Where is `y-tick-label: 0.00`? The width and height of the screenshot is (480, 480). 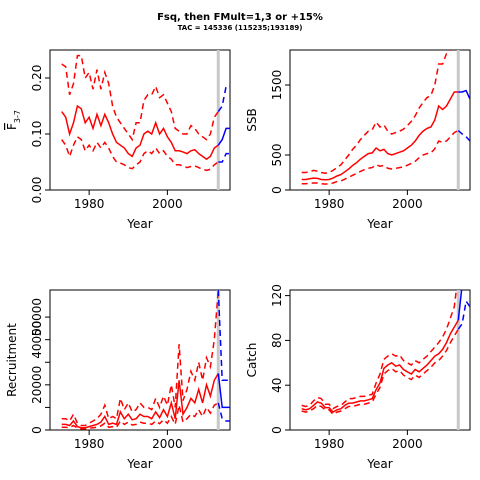
y-tick-label: 0.00 is located at coordinates (37, 190).